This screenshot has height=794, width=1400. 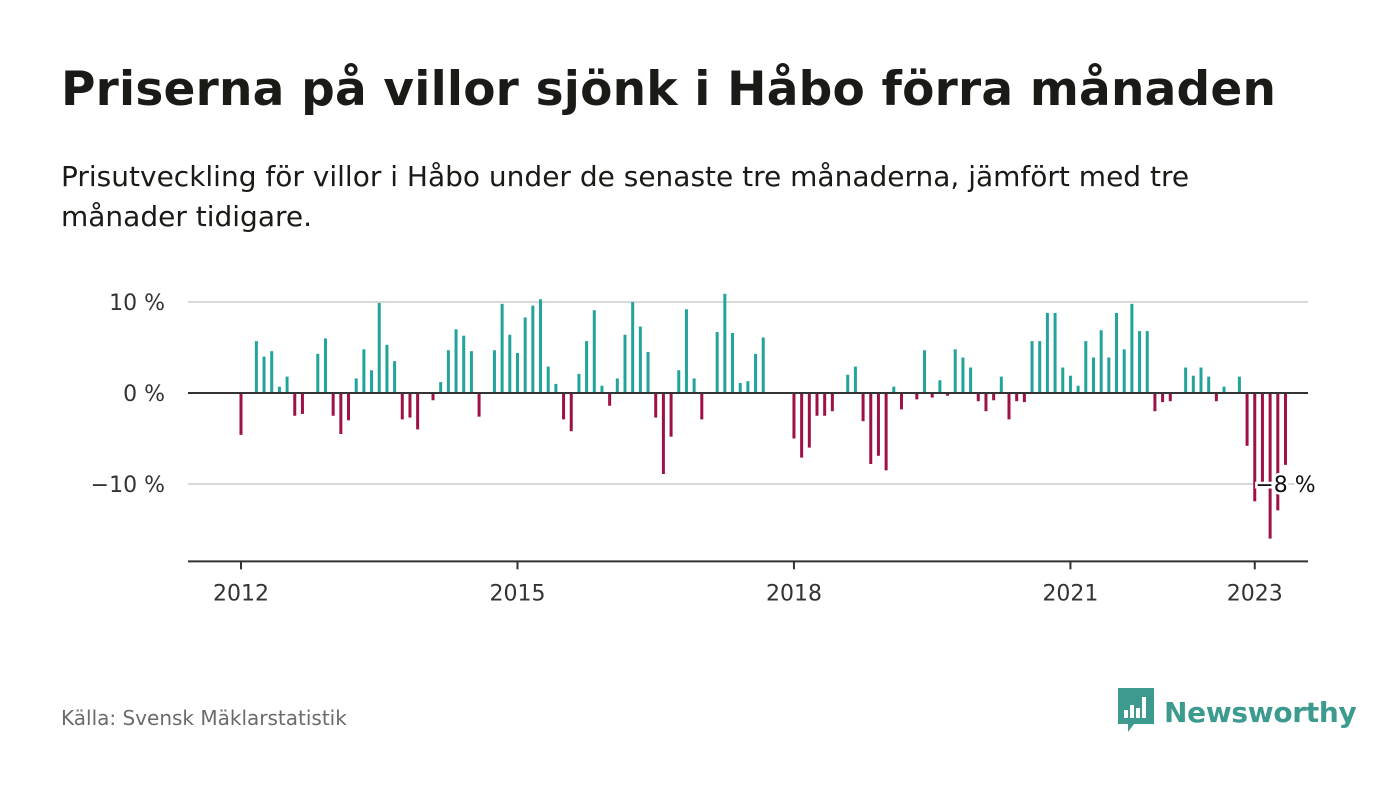 What do you see at coordinates (1136, 712) in the screenshot?
I see `bar-chart-speech-bubble-icon` at bounding box center [1136, 712].